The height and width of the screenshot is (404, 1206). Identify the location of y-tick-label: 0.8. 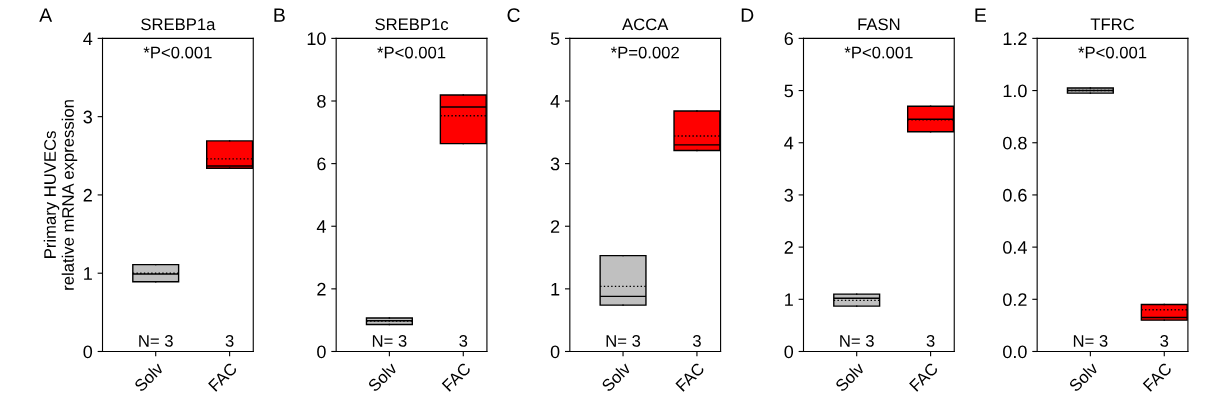
(1015, 143).